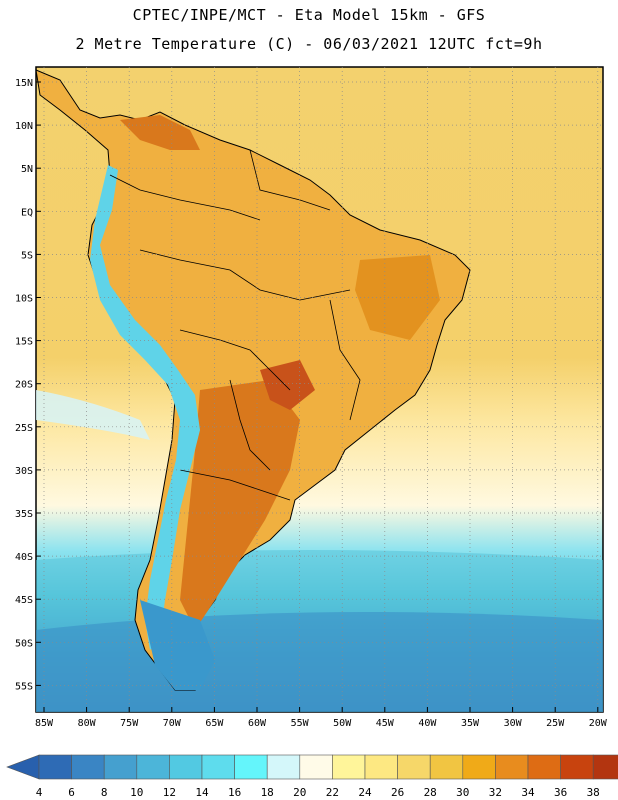  I want to click on map-title-line-1: CPTEC/INPE/MCT - Eta Model 15km - GFS, so click(309, 15).